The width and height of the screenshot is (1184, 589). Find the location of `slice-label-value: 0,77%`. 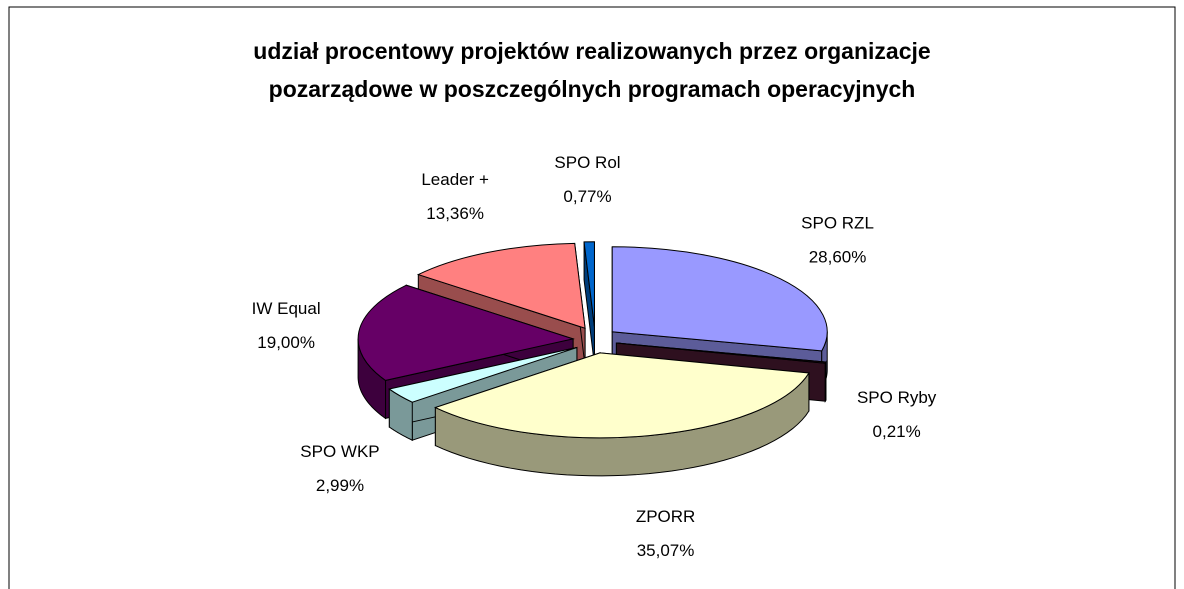

slice-label-value: 0,77% is located at coordinates (587, 196).